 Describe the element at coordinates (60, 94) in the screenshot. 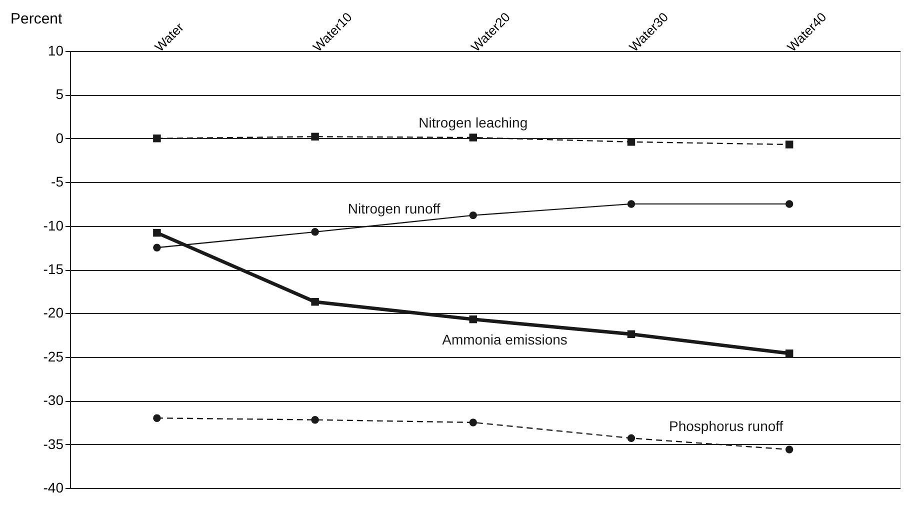

I see `y-tick-label: 5` at that location.